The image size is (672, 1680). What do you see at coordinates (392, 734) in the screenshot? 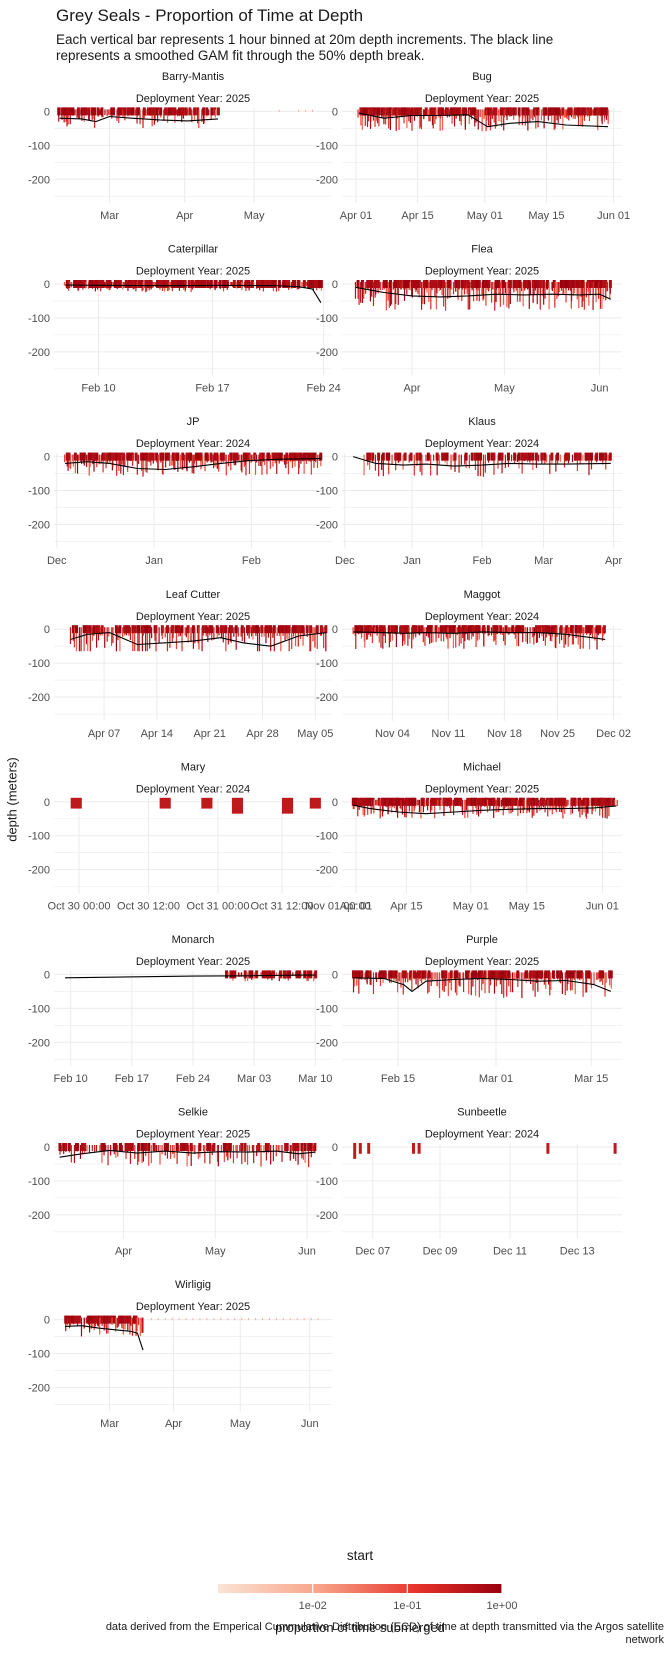
I see `x-tick-label: Nov 04` at bounding box center [392, 734].